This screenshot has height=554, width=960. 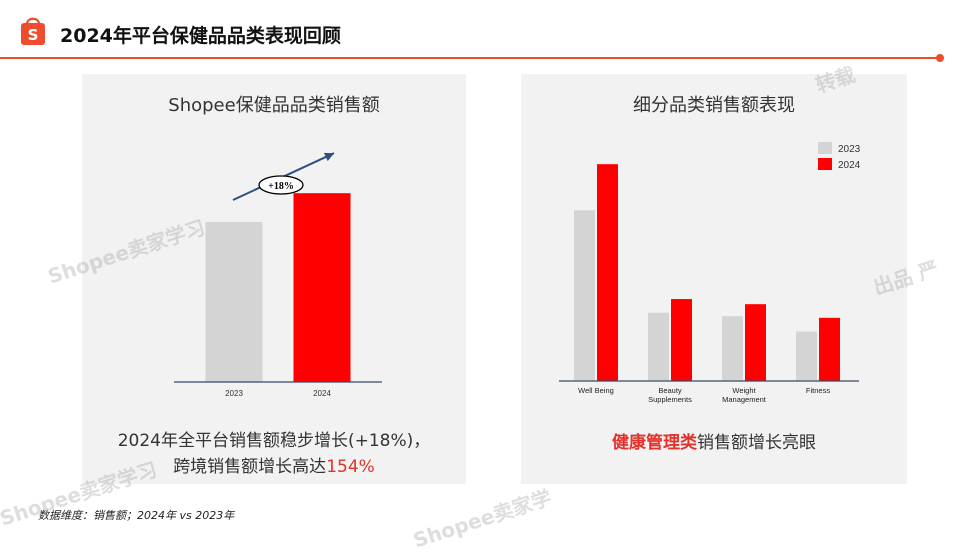 I want to click on x-tick-label: Weight, so click(x=744, y=390).